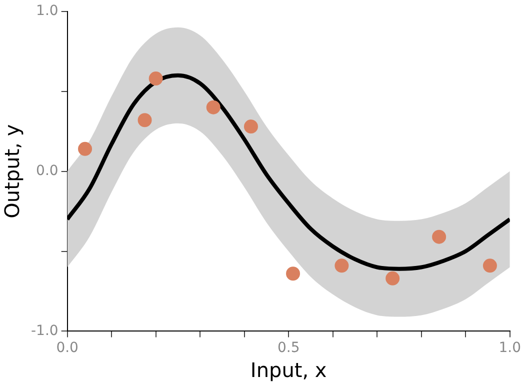 The width and height of the screenshot is (524, 384). What do you see at coordinates (44, 330) in the screenshot?
I see `y-tick-label: -1.0` at bounding box center [44, 330].